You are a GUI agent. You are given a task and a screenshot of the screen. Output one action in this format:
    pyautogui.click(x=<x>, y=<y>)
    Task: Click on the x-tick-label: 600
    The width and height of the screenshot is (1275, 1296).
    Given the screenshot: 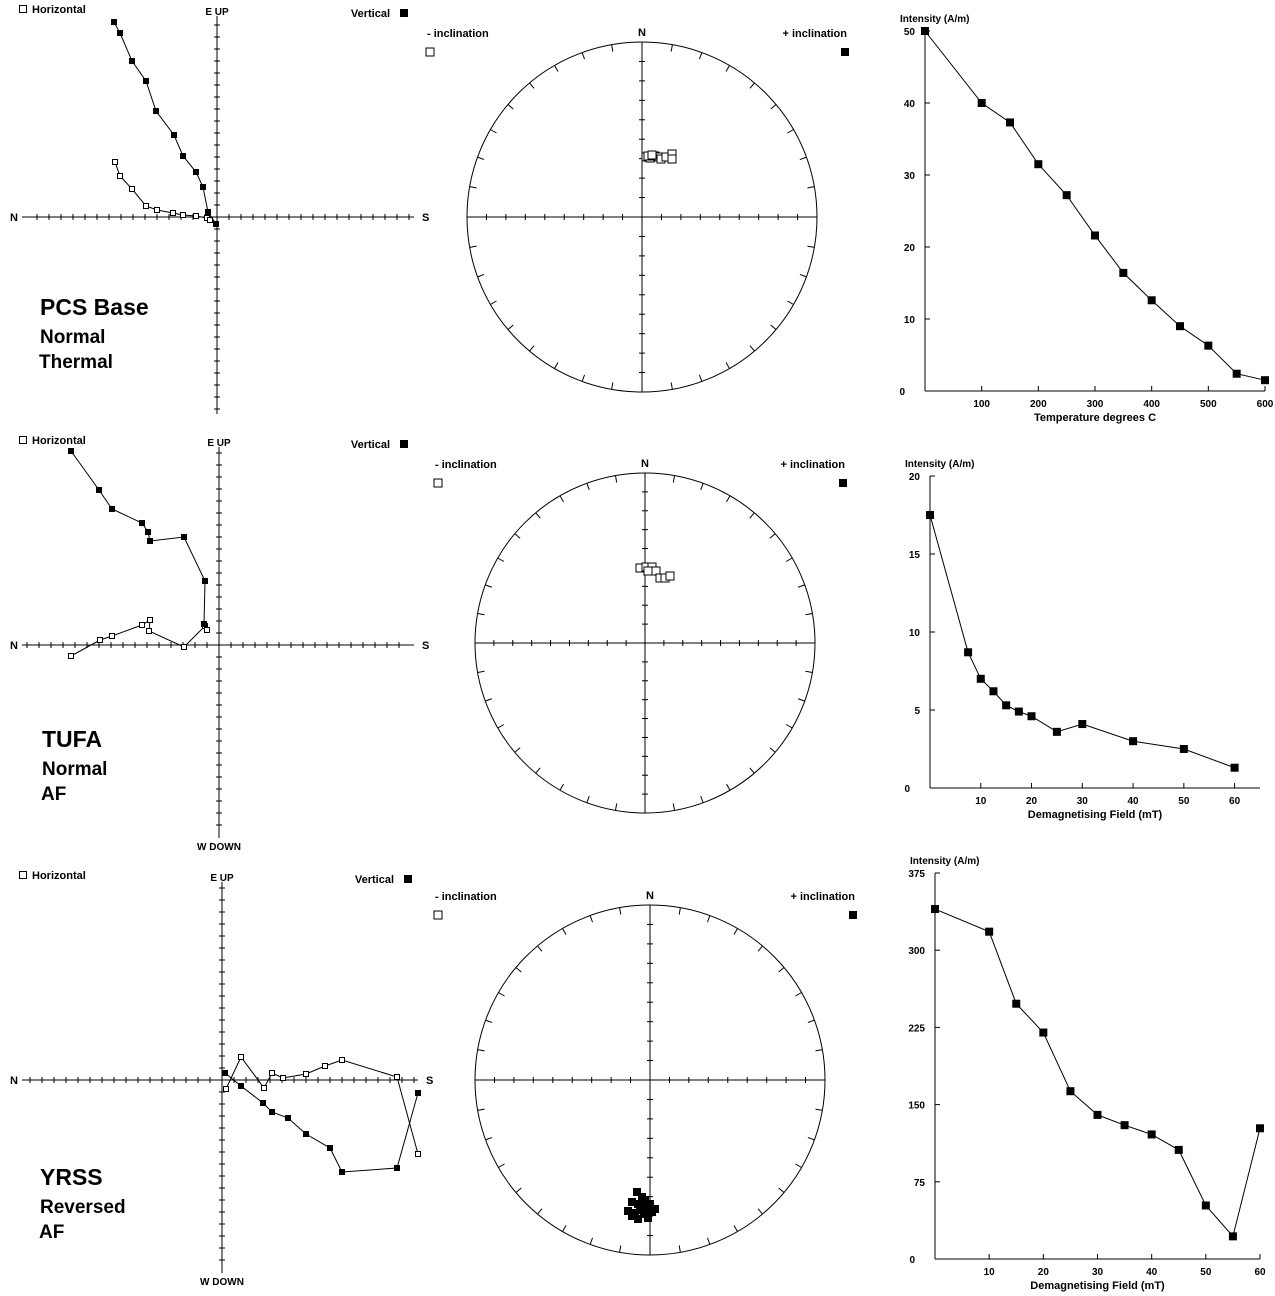 What is the action you would take?
    pyautogui.click(x=1265, y=404)
    